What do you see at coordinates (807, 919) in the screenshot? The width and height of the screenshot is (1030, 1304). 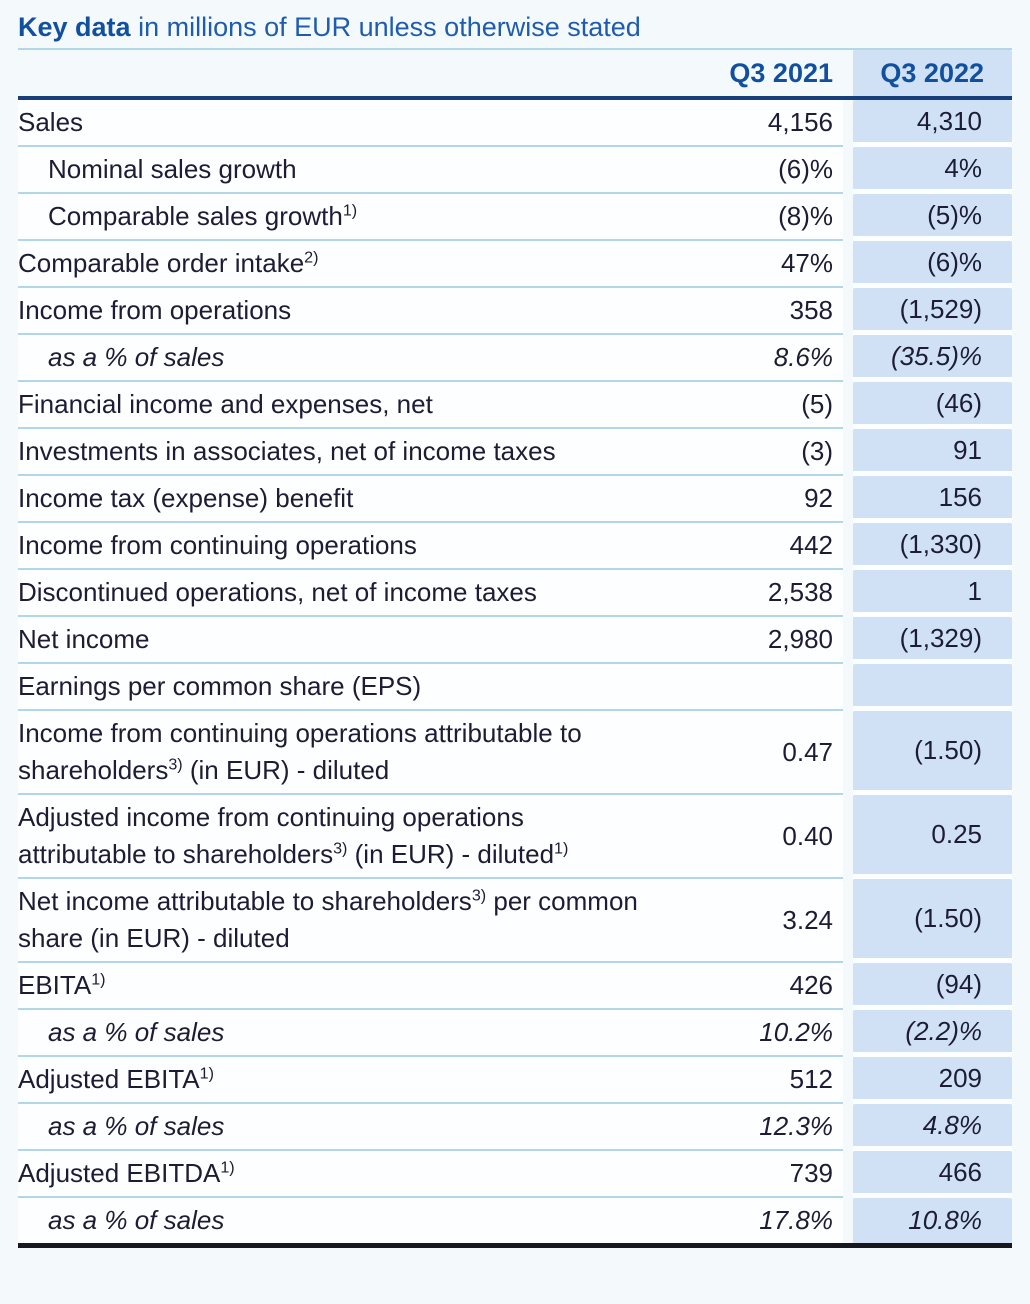 I see `value-q3-2021: 3.24` at bounding box center [807, 919].